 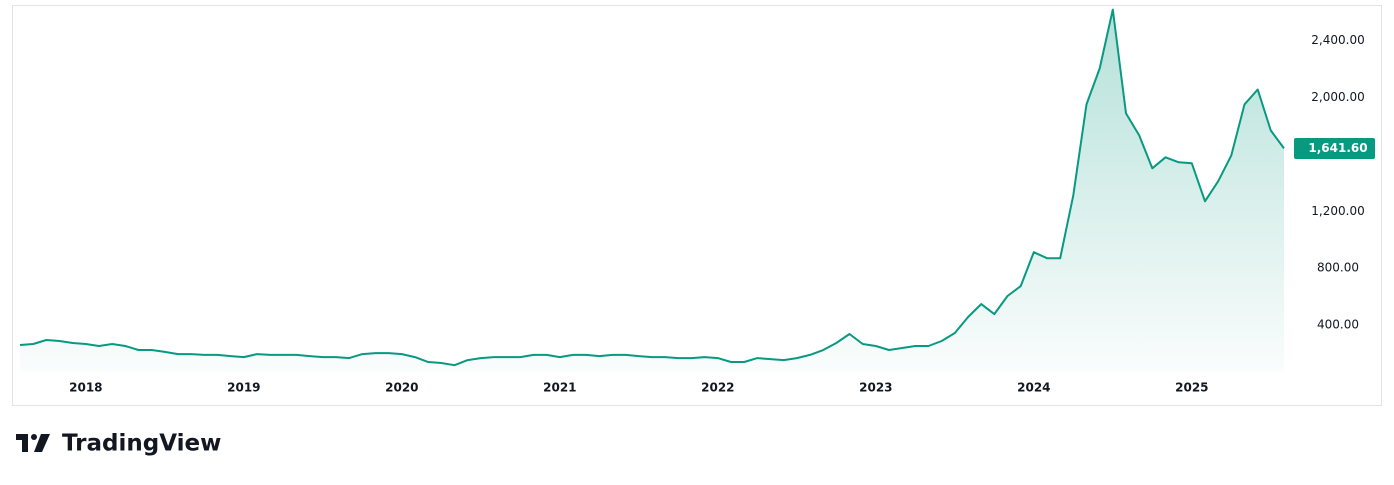 I want to click on y-tick-label: 1,200.00, so click(x=1337, y=211).